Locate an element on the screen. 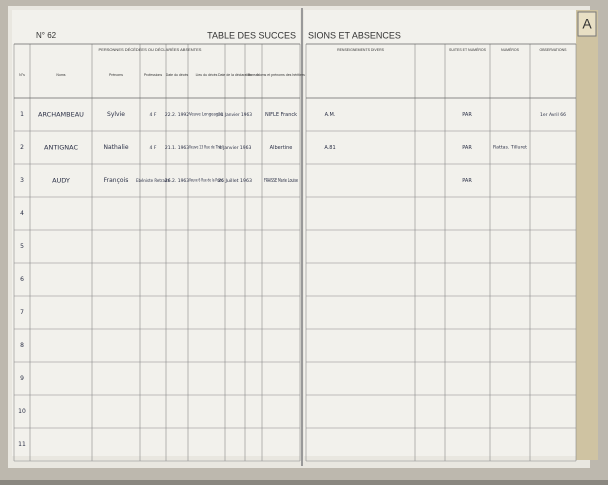  entry-num: 2 is located at coordinates (22, 147).